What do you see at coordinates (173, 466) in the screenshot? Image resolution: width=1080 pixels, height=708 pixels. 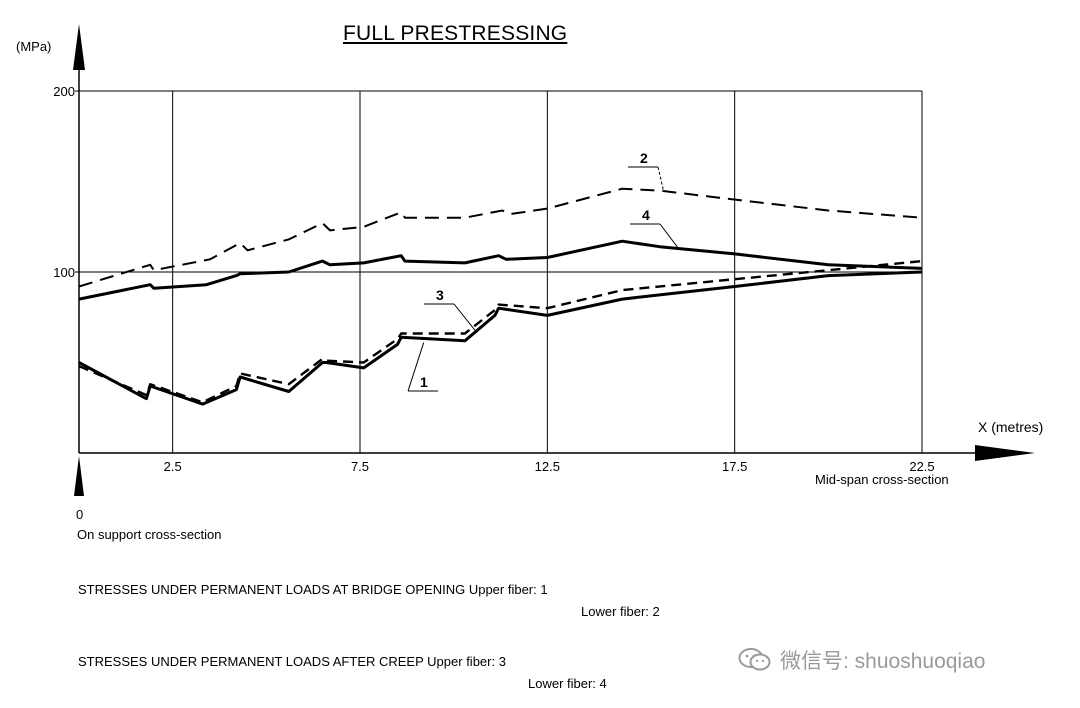 I see `x-tick-label-2.5: 2.5` at bounding box center [173, 466].